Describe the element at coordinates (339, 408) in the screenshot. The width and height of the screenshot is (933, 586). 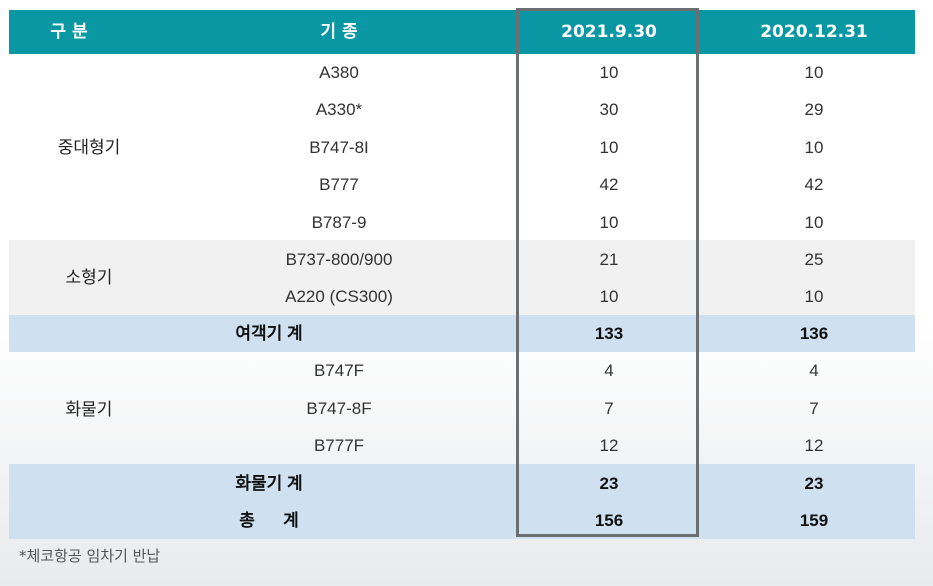
I see `model-cell: B747-8F` at that location.